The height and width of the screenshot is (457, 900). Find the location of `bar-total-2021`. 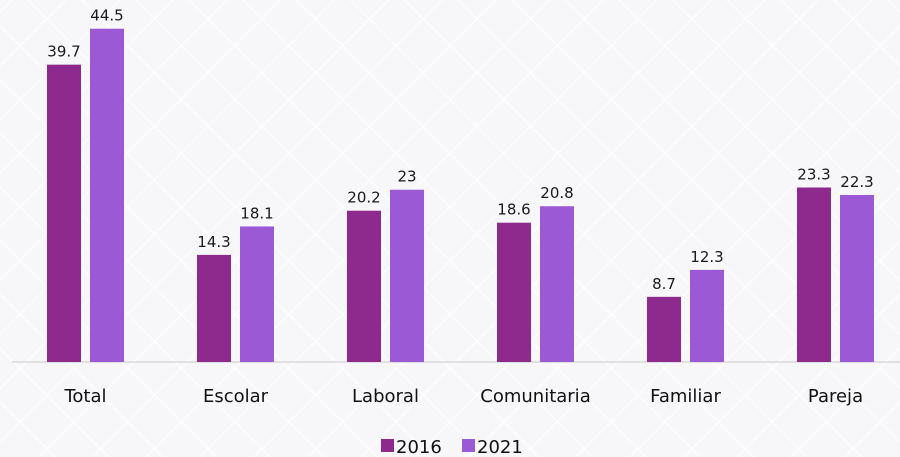

bar-total-2021 is located at coordinates (107, 195).